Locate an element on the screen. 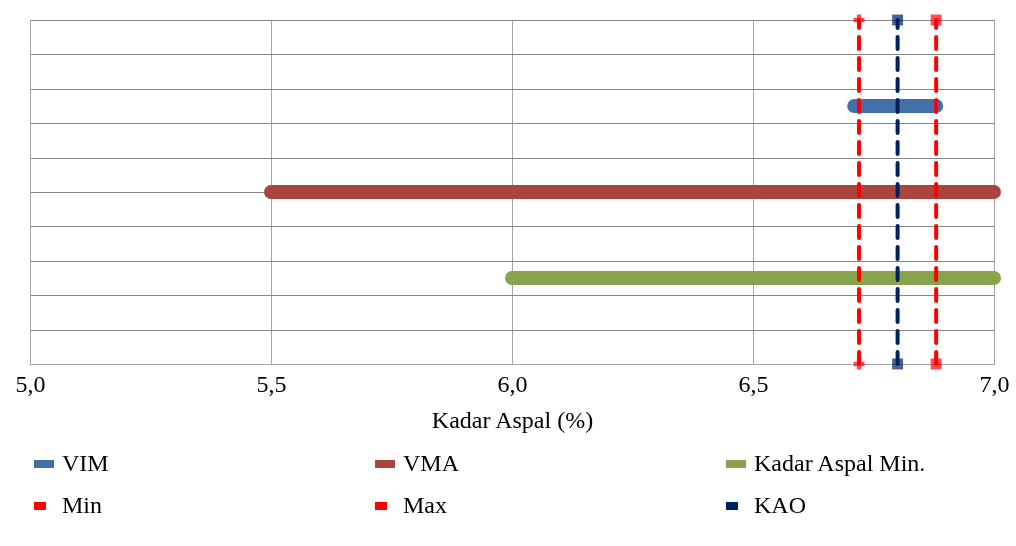  legend-label: Min is located at coordinates (82, 505).